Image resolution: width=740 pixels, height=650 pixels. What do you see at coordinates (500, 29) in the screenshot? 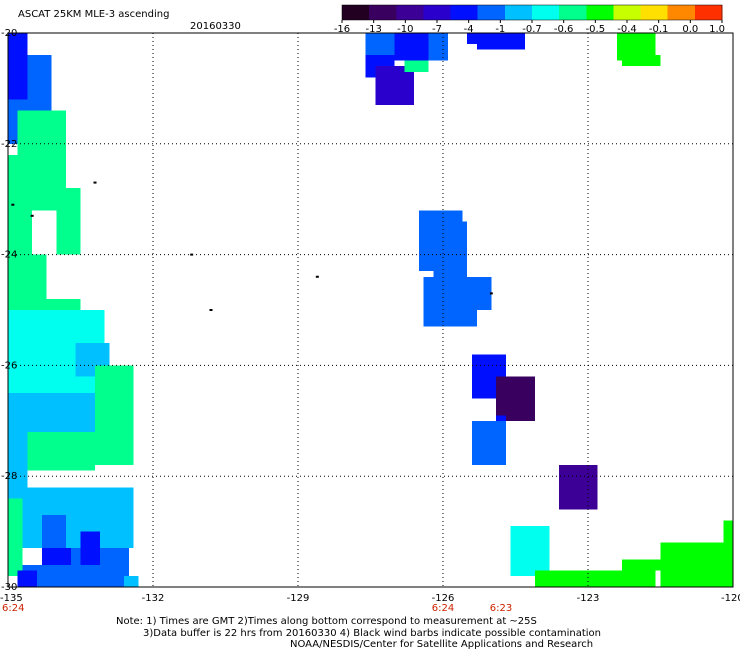
I see `colorbar-label: -1` at bounding box center [500, 29].